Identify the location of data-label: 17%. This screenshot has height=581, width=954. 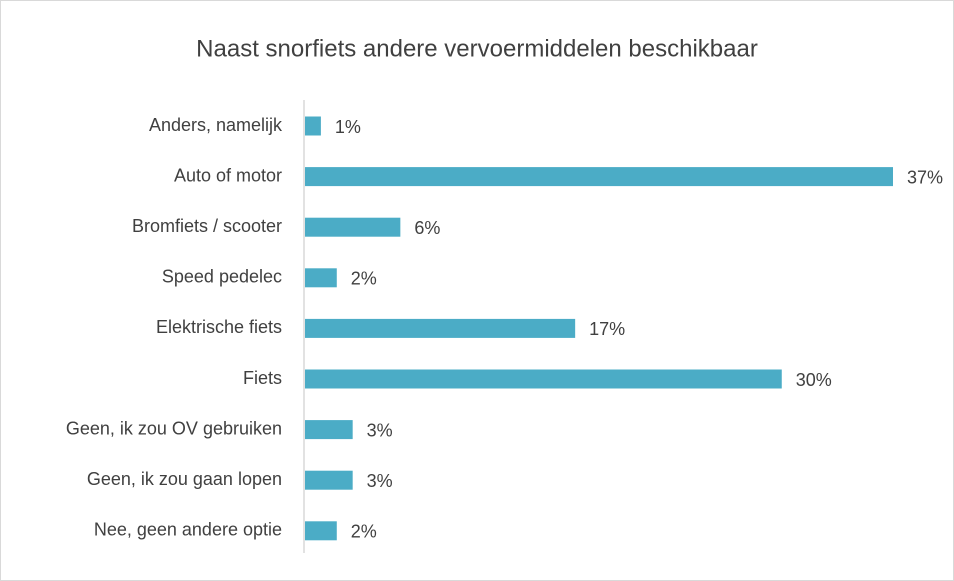
(607, 329).